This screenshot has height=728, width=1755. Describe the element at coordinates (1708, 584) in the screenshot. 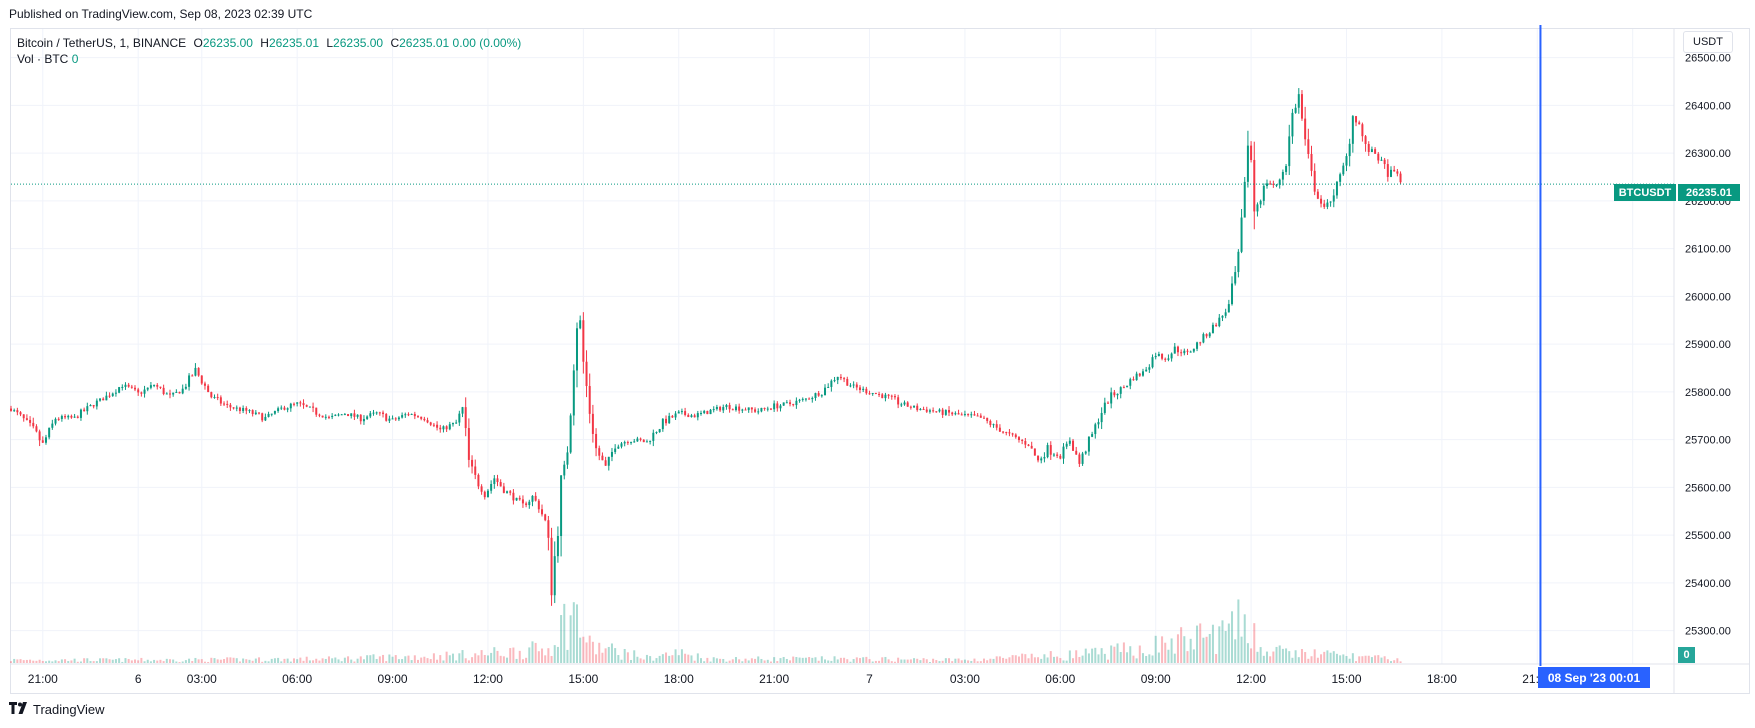

I see `y-tick-label: 25400.00` at that location.